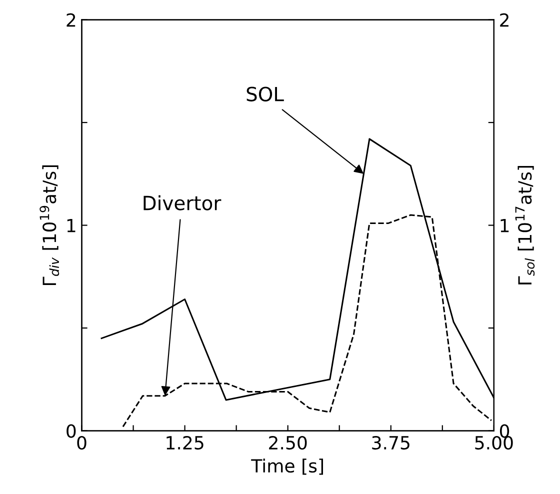 The width and height of the screenshot is (560, 494). Describe the element at coordinates (185, 443) in the screenshot. I see `x-tick-label: 1.25` at that location.